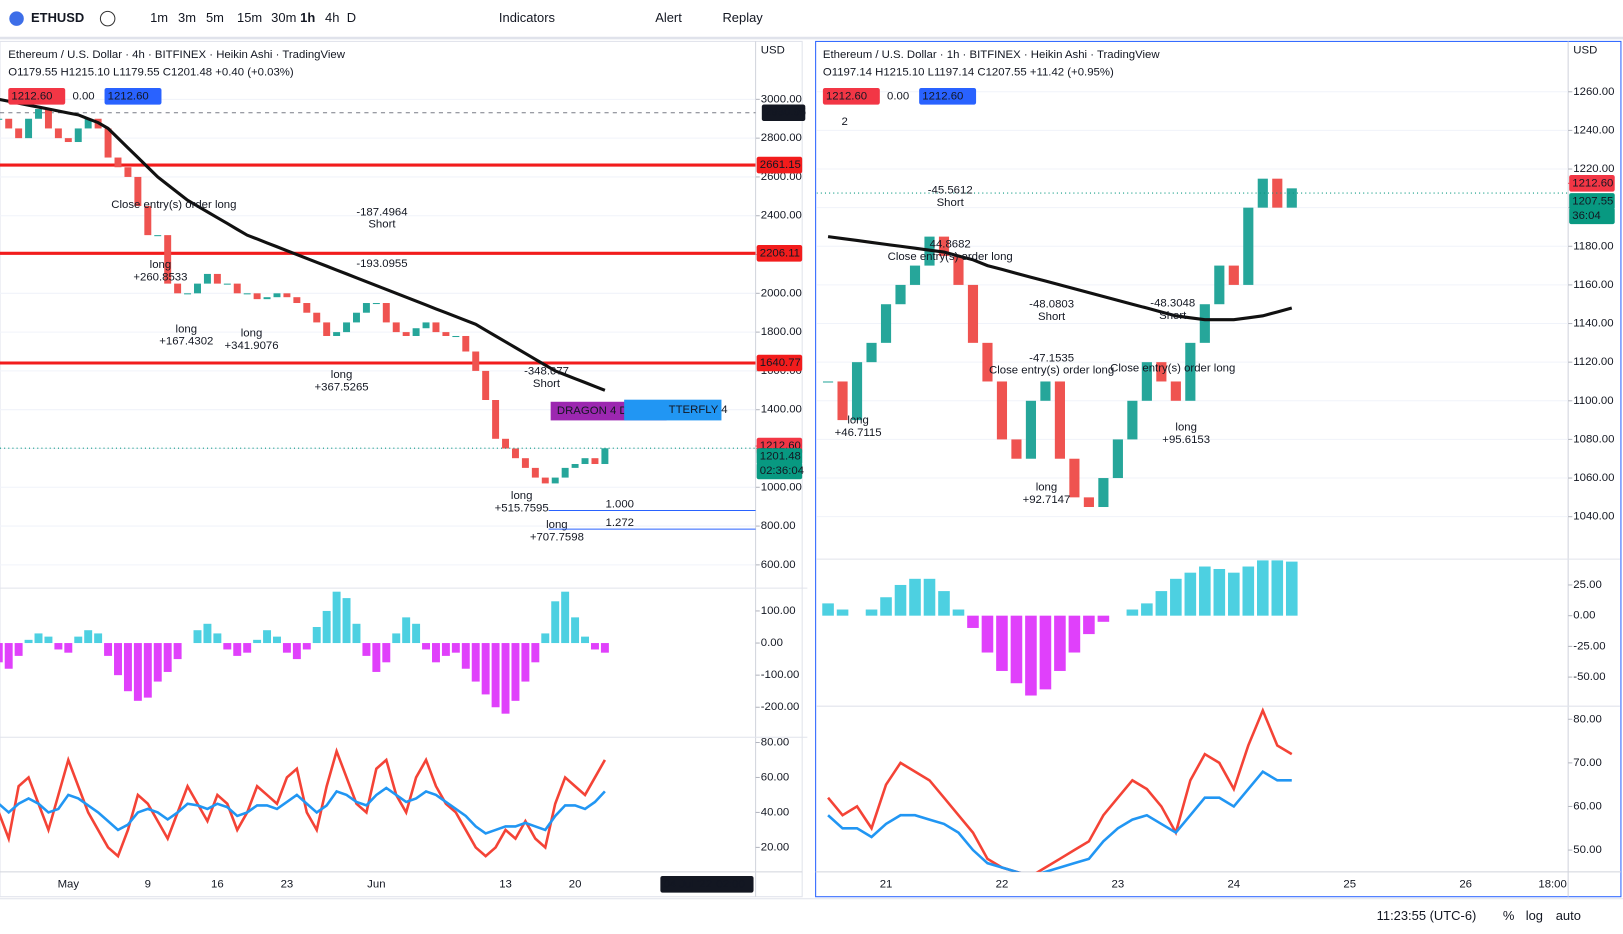  What do you see at coordinates (107, 18) in the screenshot?
I see `add-symbol` at bounding box center [107, 18].